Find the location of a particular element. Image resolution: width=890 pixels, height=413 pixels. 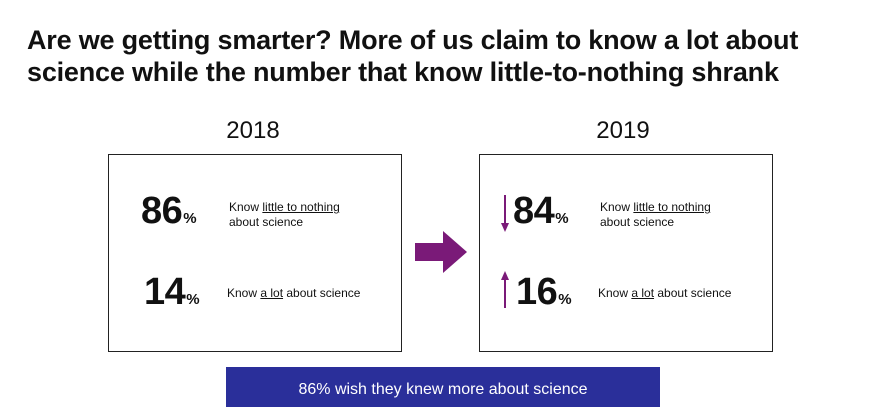

year-label-2019: 2019 is located at coordinates (623, 130).